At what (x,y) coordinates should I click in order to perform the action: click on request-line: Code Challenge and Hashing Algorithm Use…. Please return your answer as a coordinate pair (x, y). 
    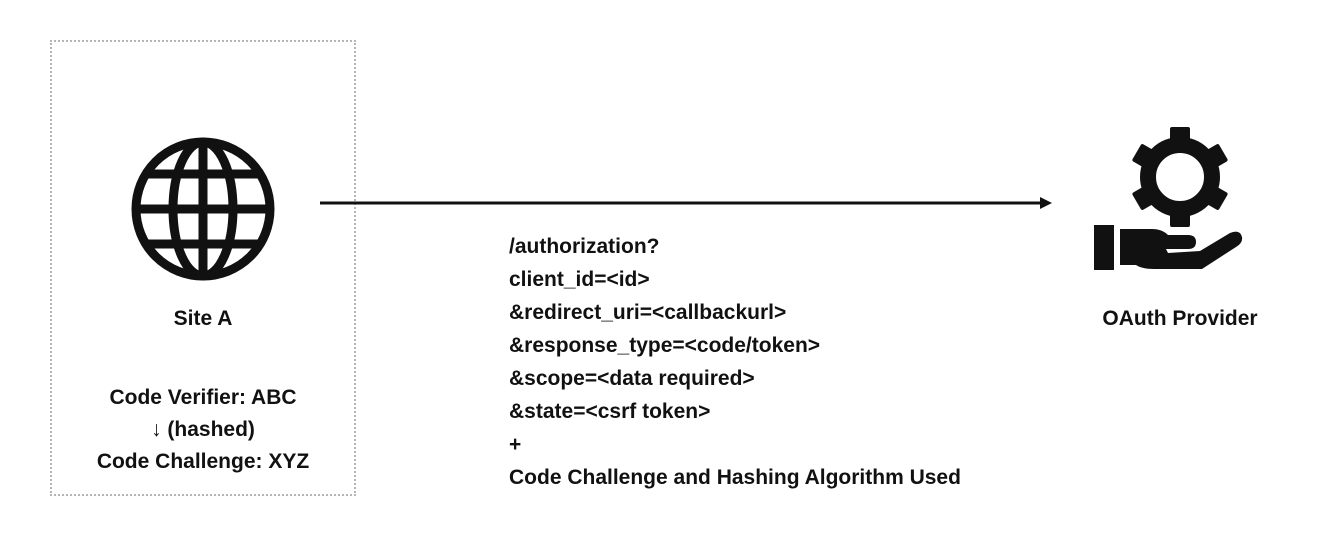
    Looking at the image, I should click on (735, 477).